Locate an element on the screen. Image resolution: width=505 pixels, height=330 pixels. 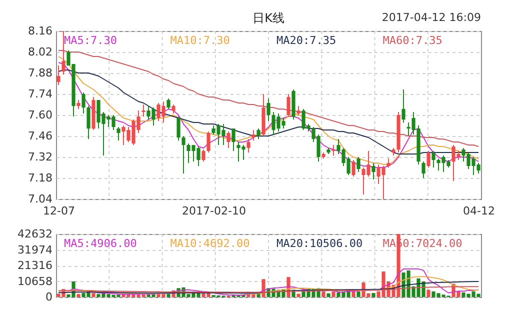
x-tick-label: 04-12 is located at coordinates (479, 211).